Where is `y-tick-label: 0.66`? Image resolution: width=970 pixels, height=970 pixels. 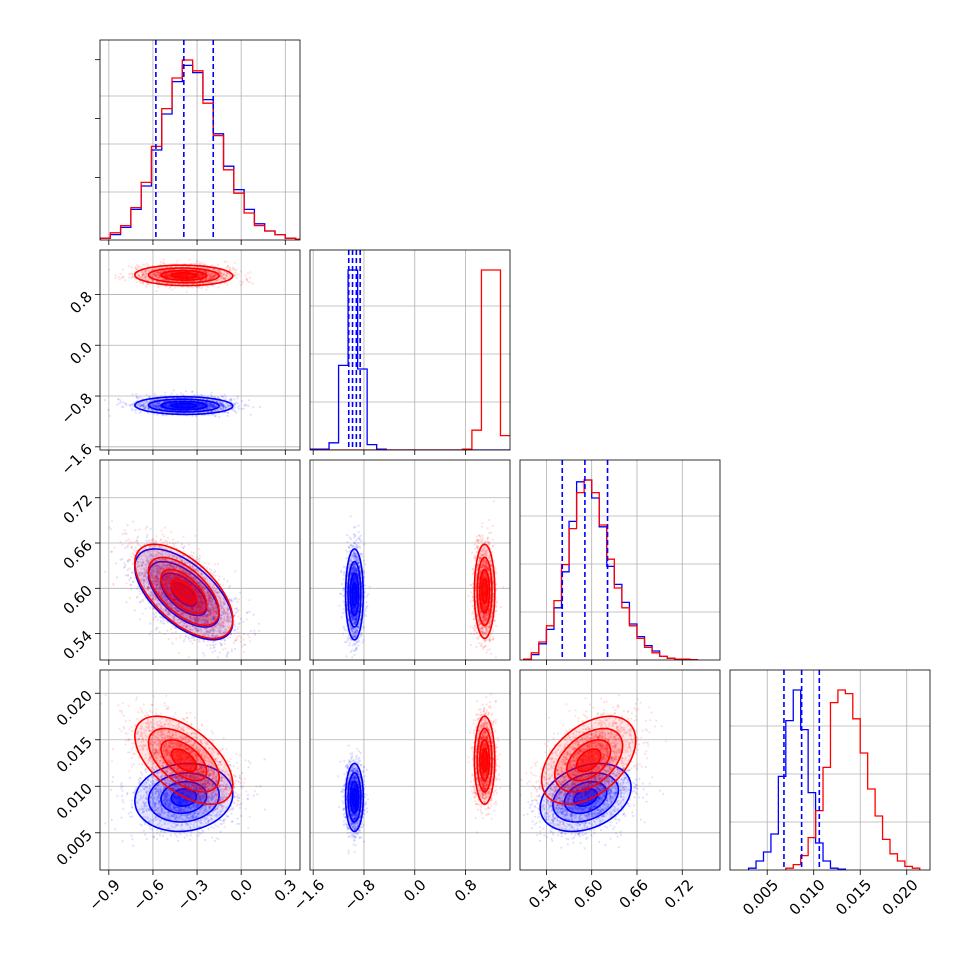
y-tick-label: 0.66 is located at coordinates (78, 554).